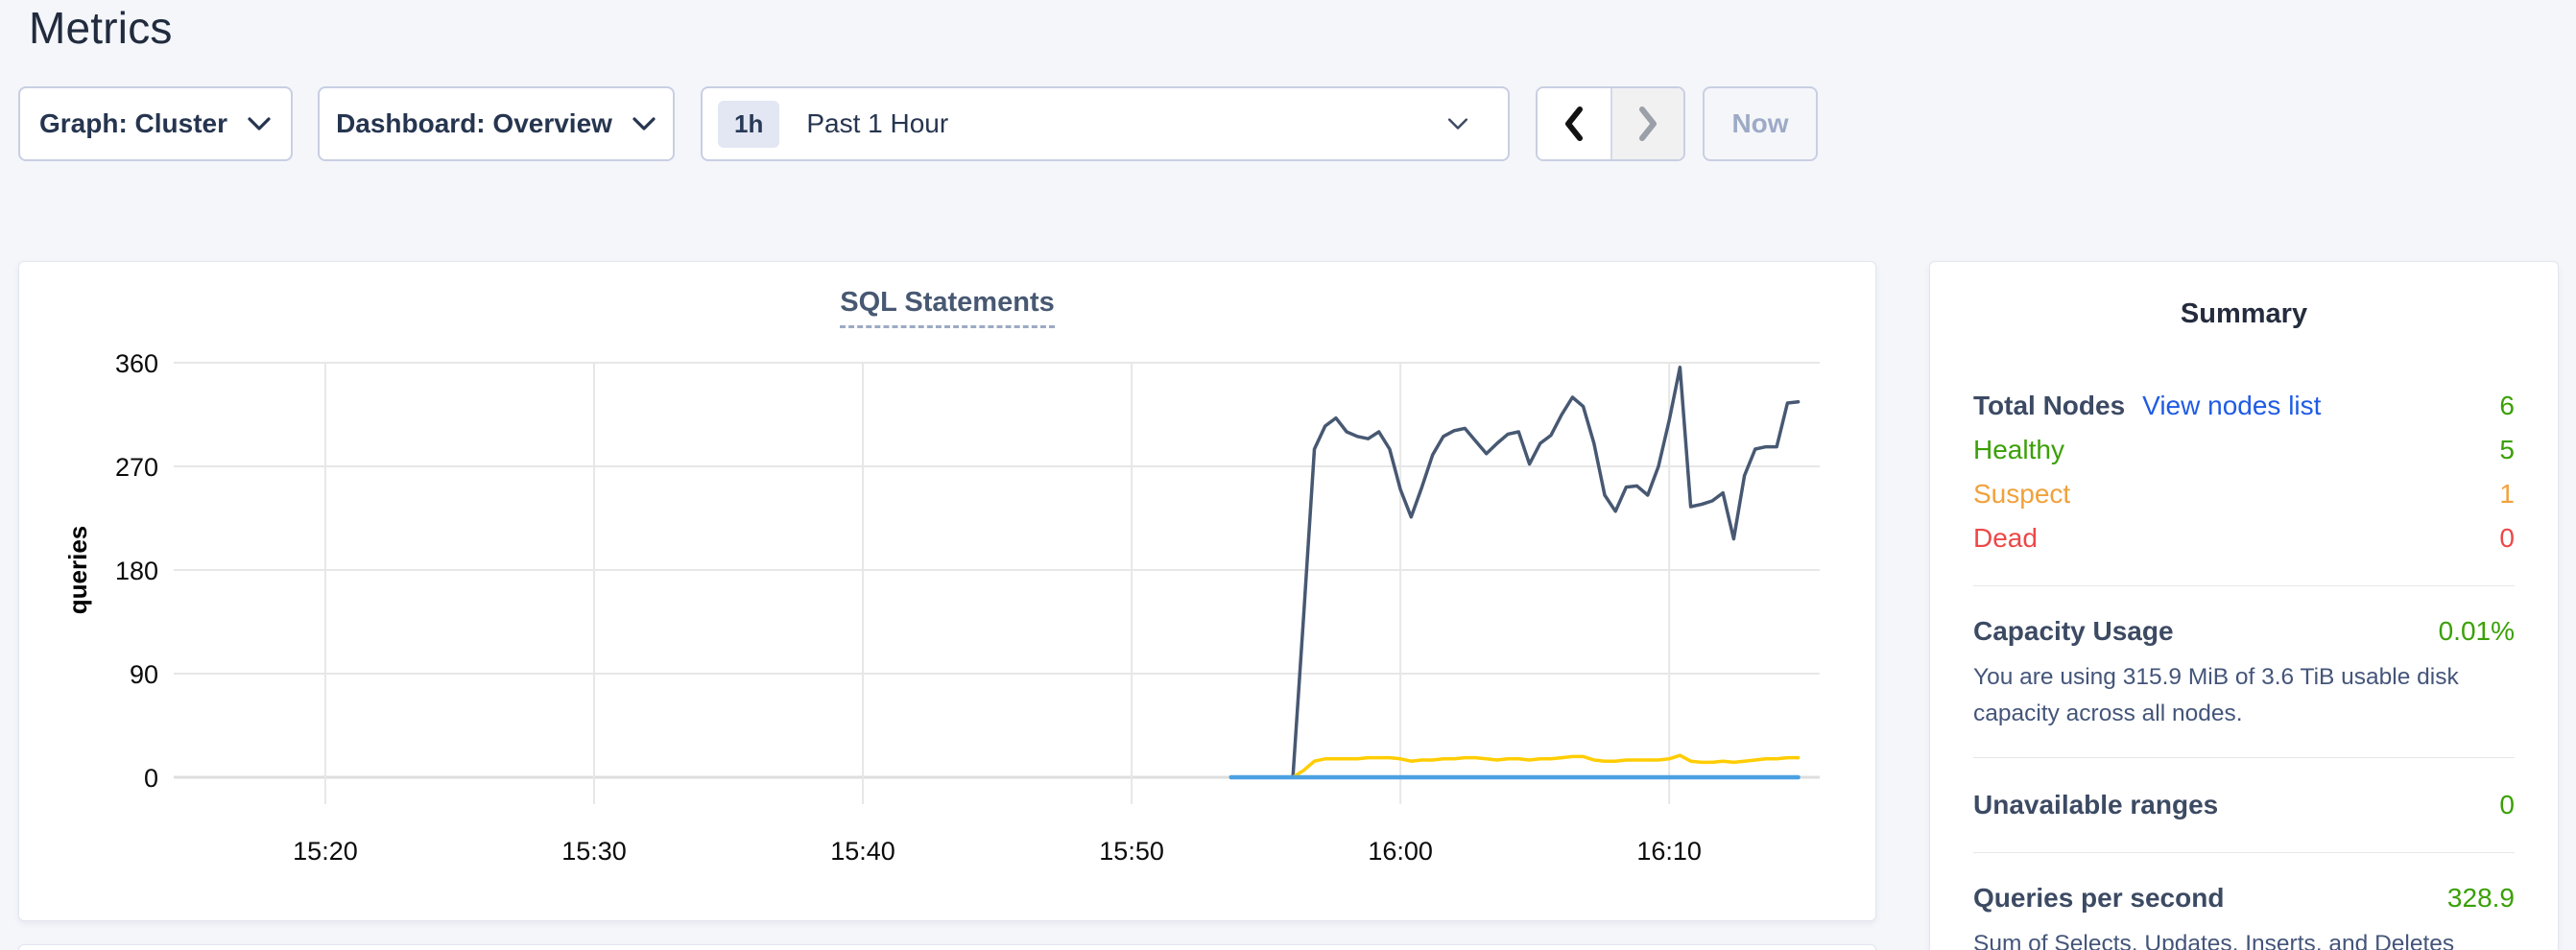 This screenshot has height=950, width=2576. I want to click on unavailable-ranges-value: 0, so click(2507, 804).